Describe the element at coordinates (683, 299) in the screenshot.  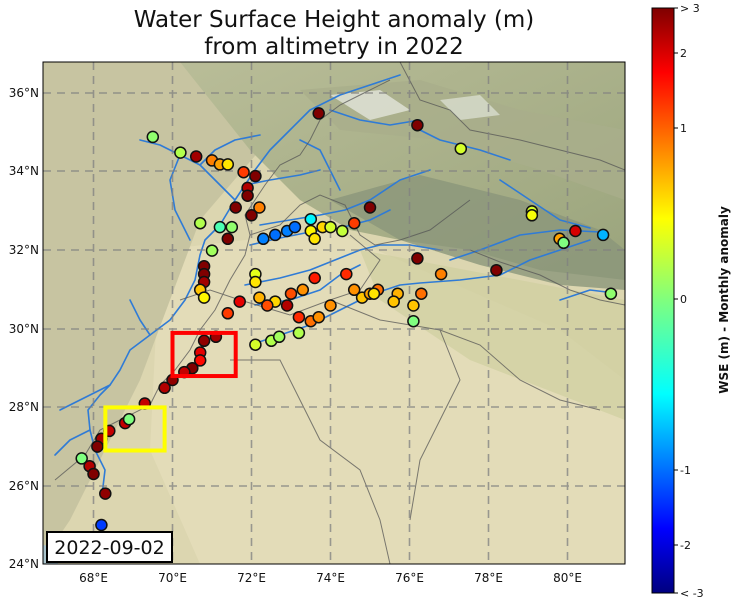
I see `colorbar-tick: 0` at that location.